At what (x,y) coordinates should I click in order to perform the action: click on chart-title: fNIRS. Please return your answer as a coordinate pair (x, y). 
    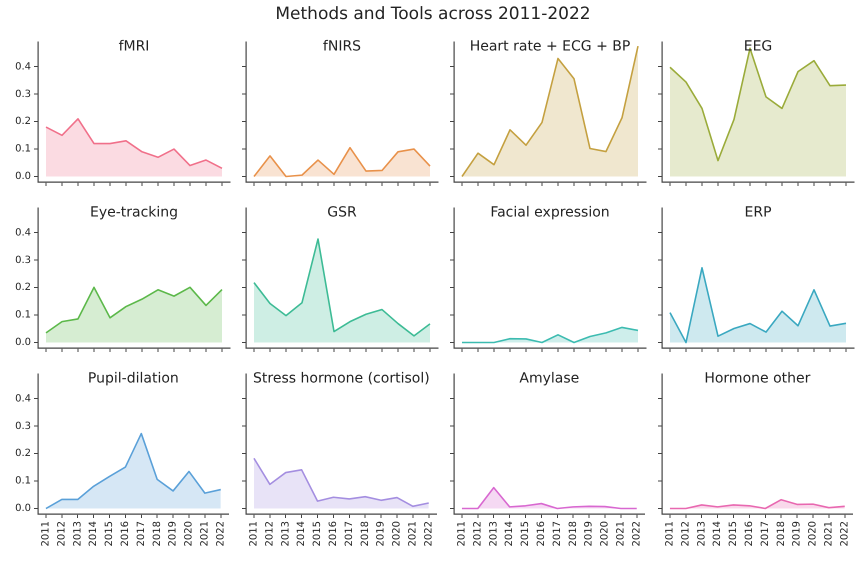
    Looking at the image, I should click on (342, 46).